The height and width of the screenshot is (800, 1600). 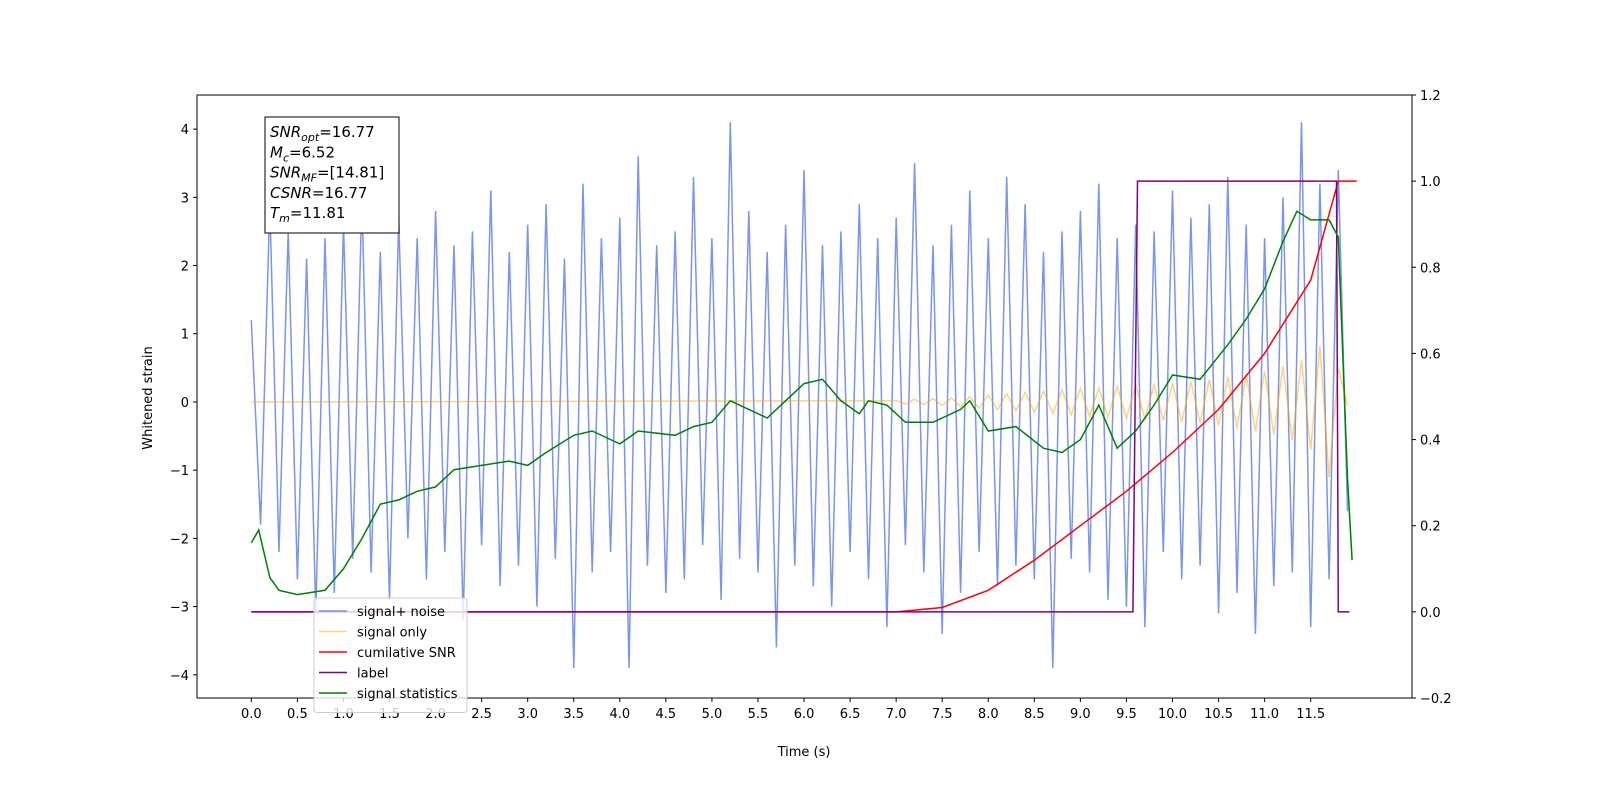 I want to click on x-tick-label: 4.5, so click(x=666, y=714).